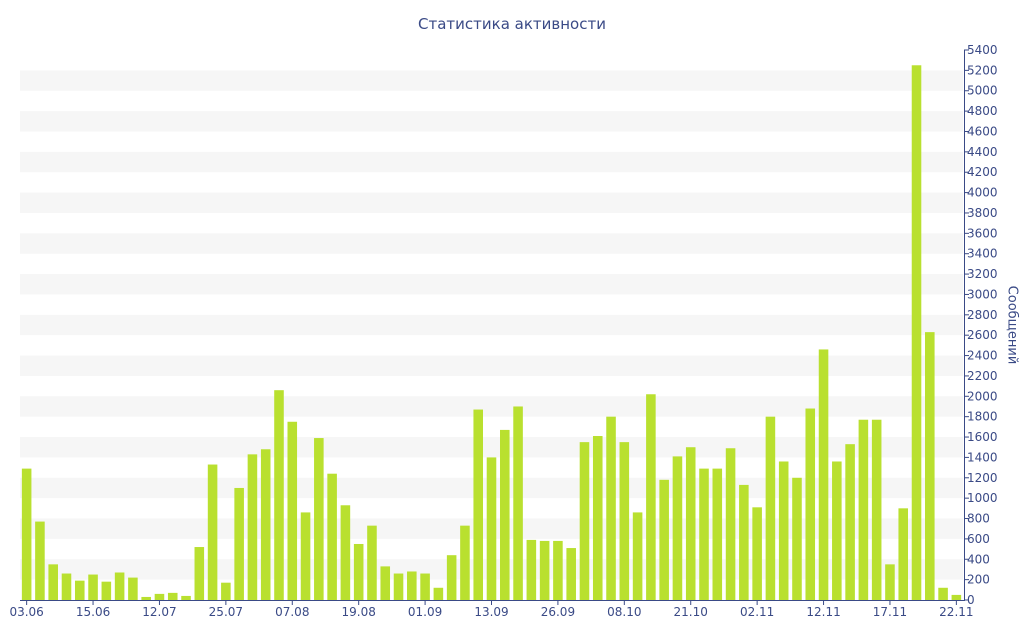 This screenshot has width=1024, height=644. I want to click on y-tick-label: 1200, so click(982, 478).